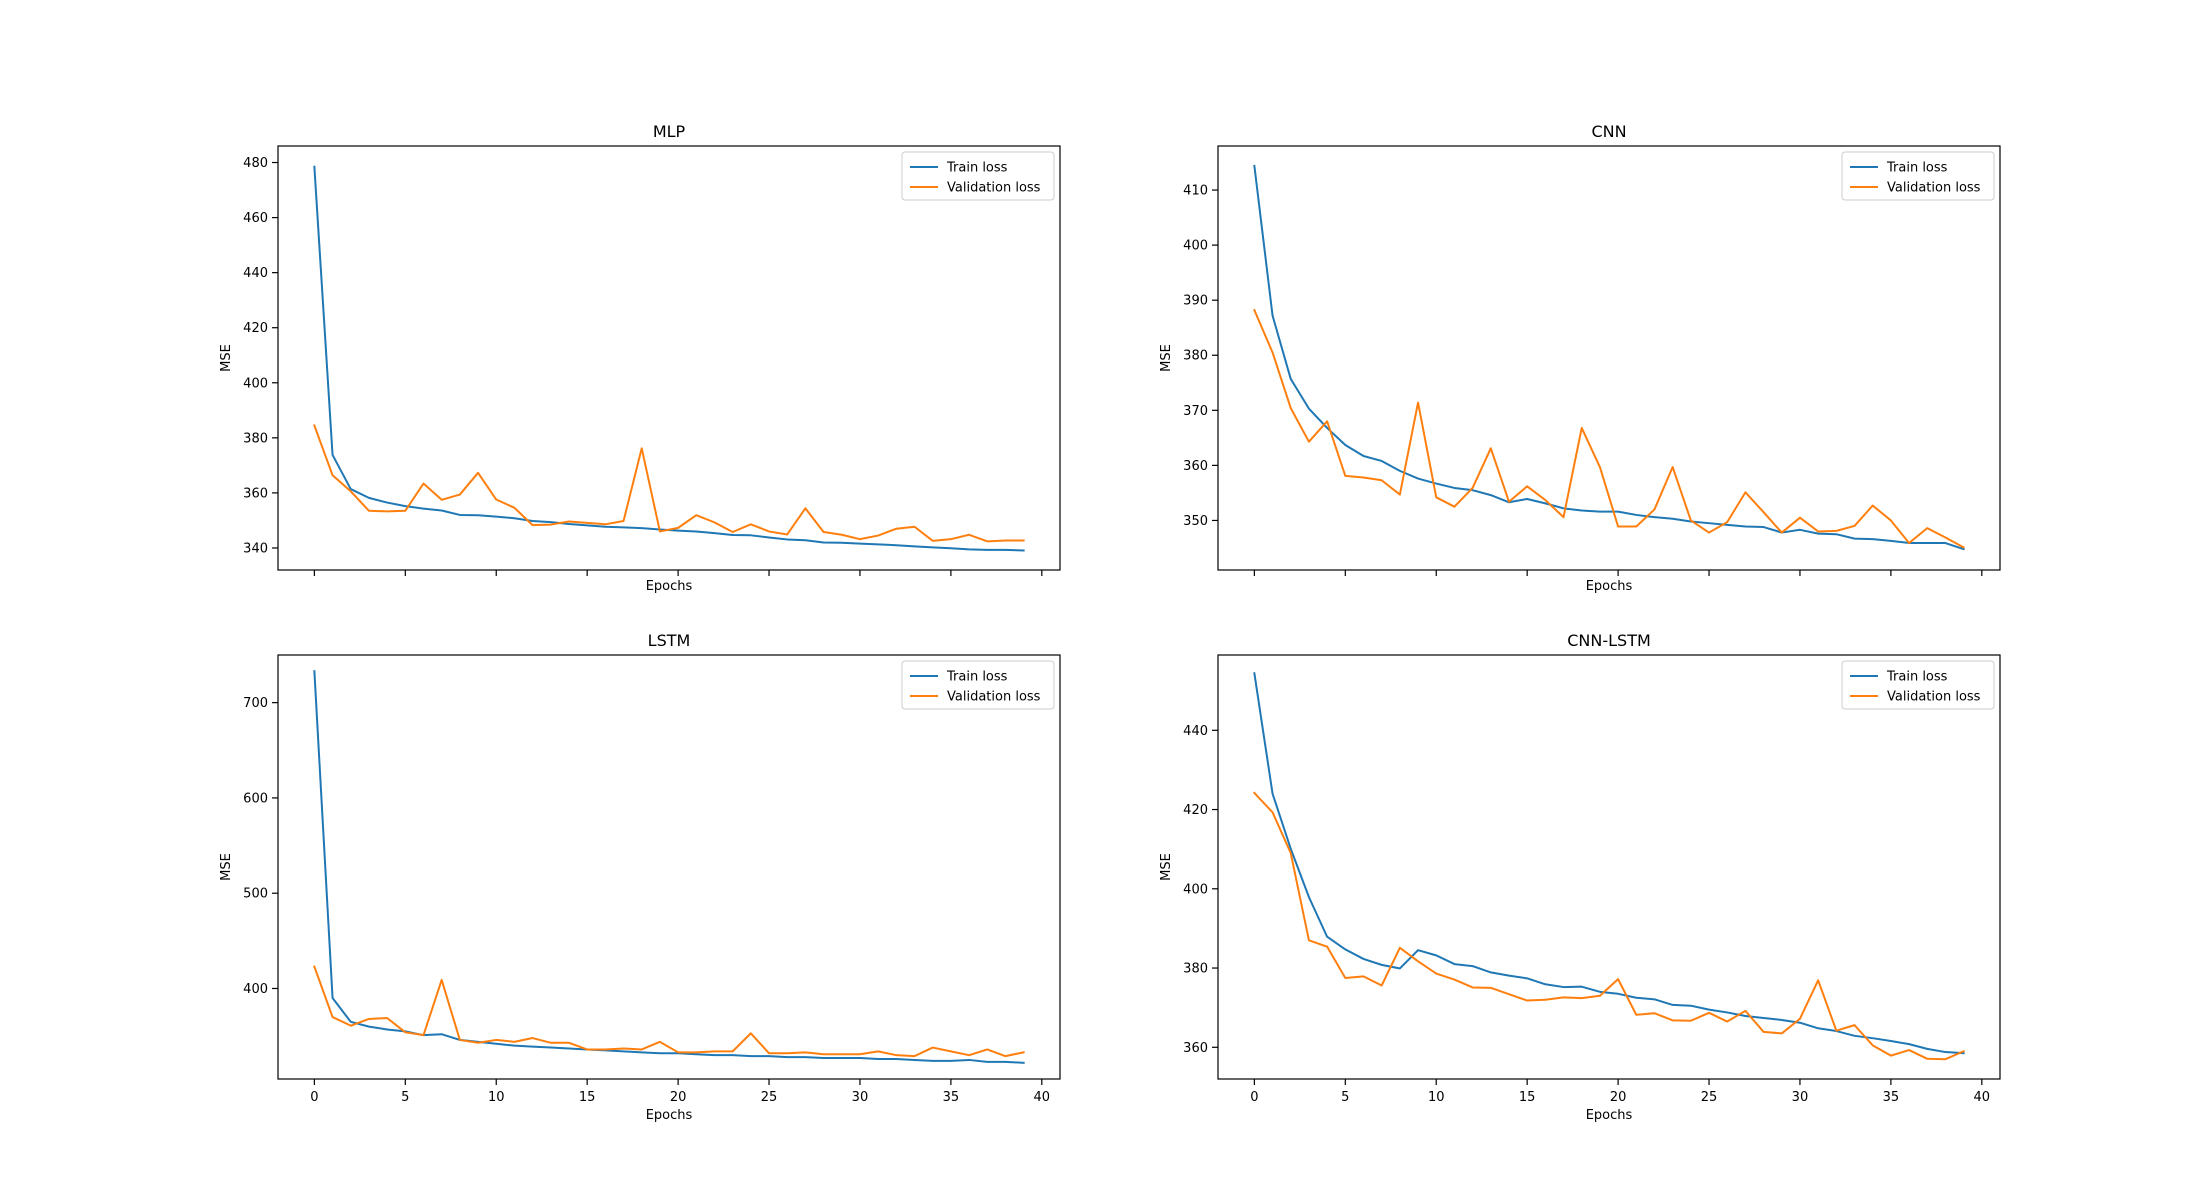 The width and height of the screenshot is (2200, 1200). I want to click on y-tick-label: 460, so click(255, 218).